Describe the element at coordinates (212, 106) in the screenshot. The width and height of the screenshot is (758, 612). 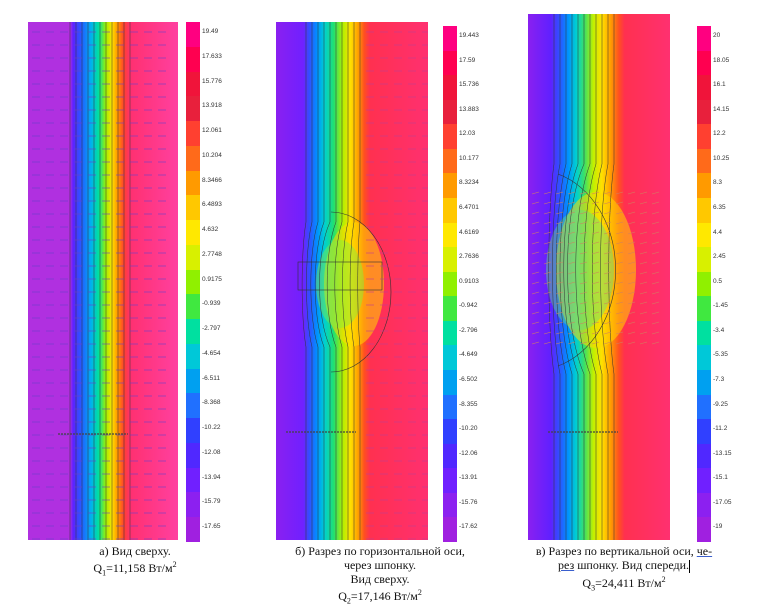
I see `colorbar-label: 13.918` at that location.